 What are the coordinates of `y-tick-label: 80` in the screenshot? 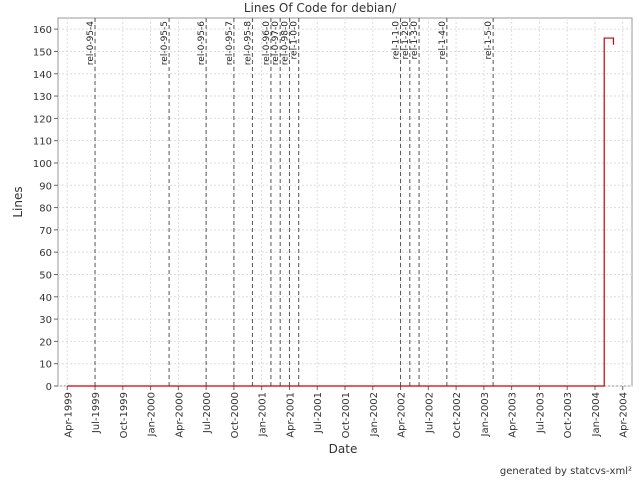 It's located at (45, 209).